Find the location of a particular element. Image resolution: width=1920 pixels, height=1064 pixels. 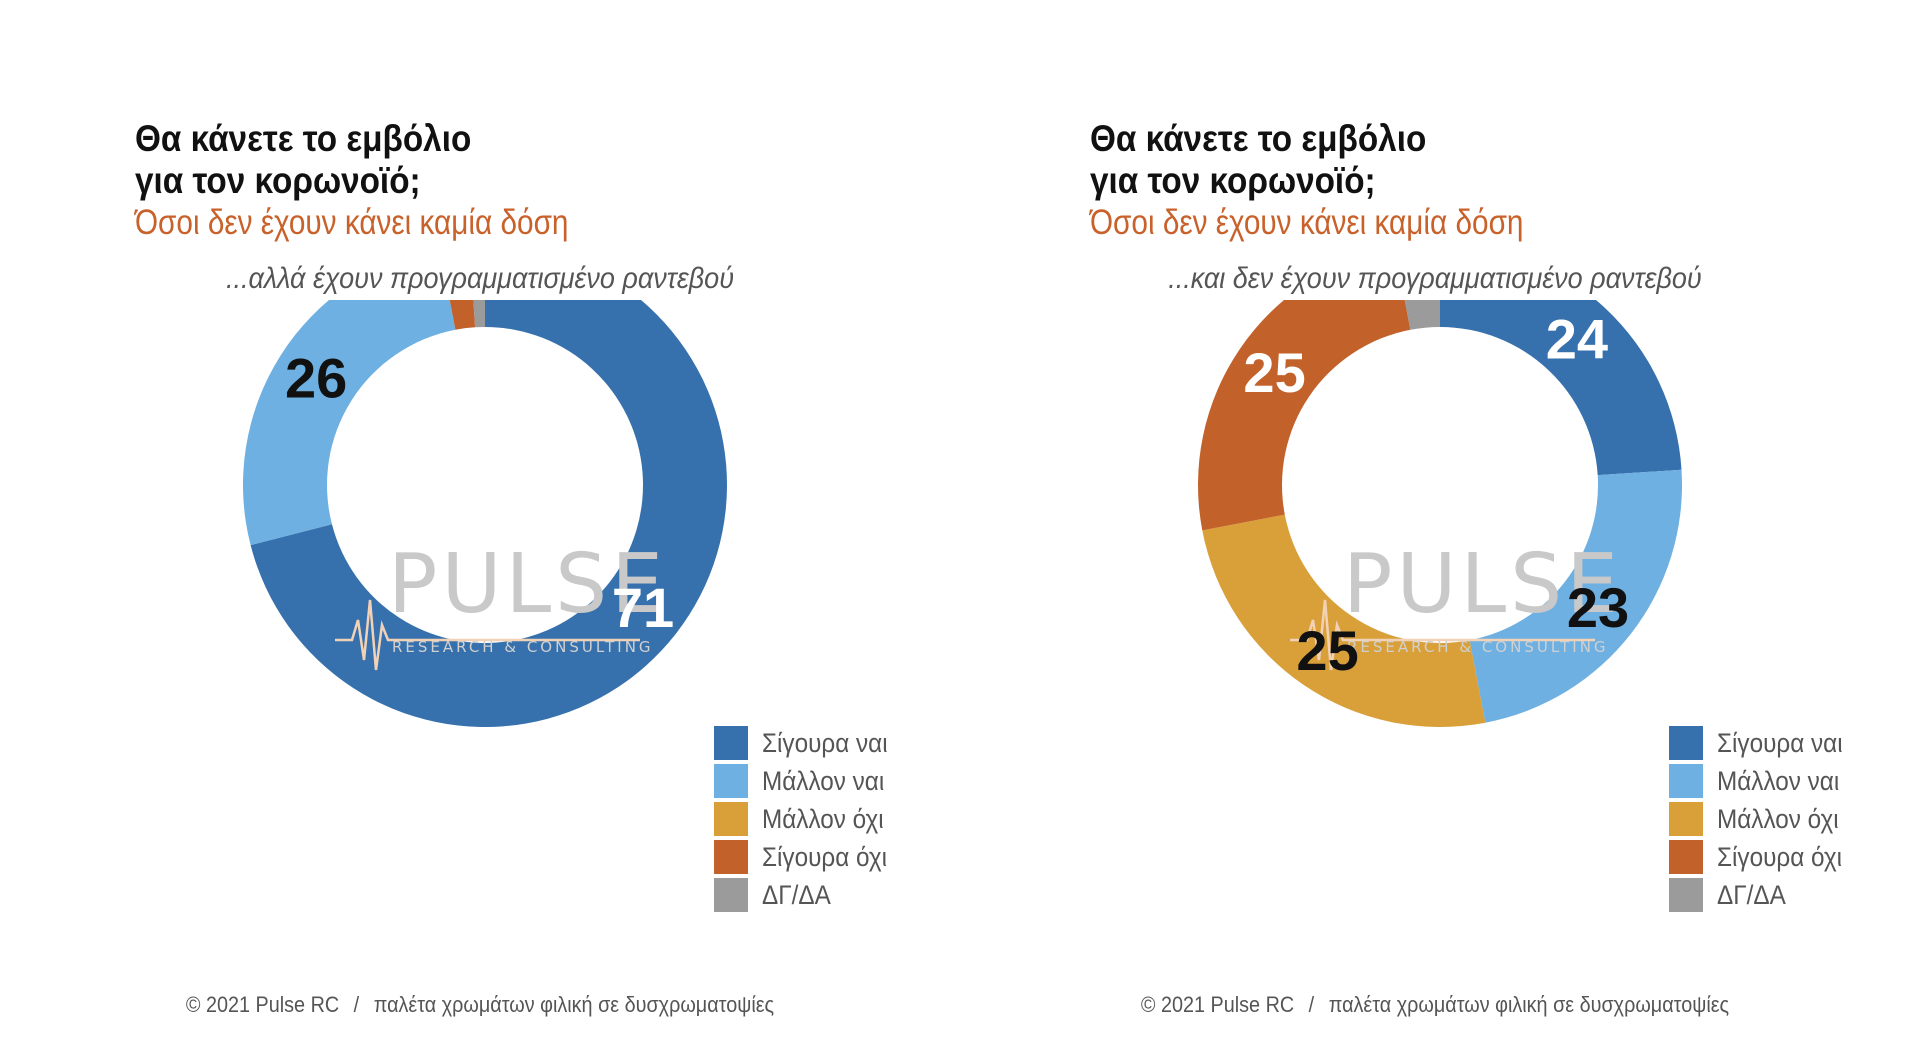

data-label: 26 is located at coordinates (316, 377).